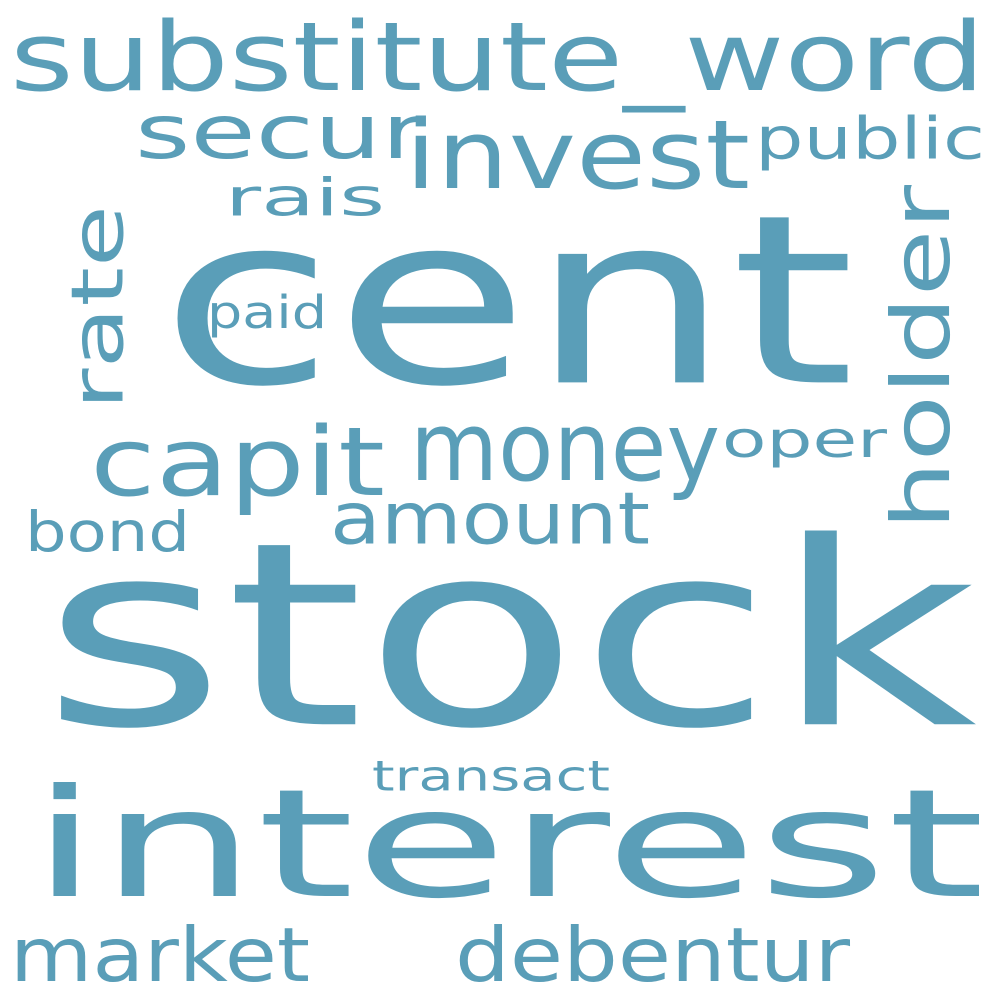 The height and width of the screenshot is (1000, 1000). I want to click on word-debentur: debentur, so click(652, 955).